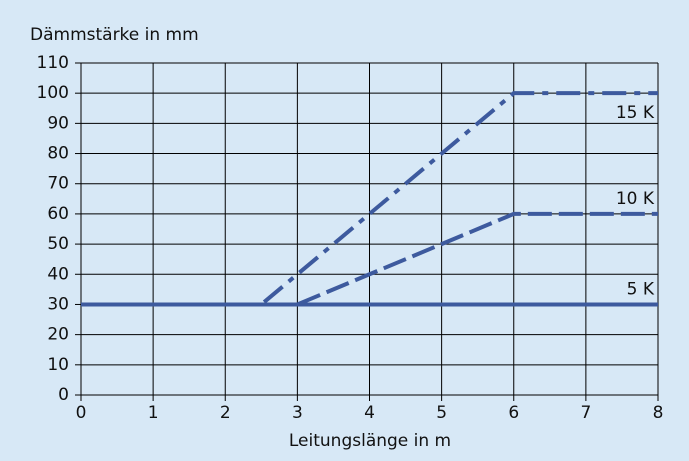 The image size is (689, 461). Describe the element at coordinates (658, 413) in the screenshot. I see `x-tick-label: 8` at that location.